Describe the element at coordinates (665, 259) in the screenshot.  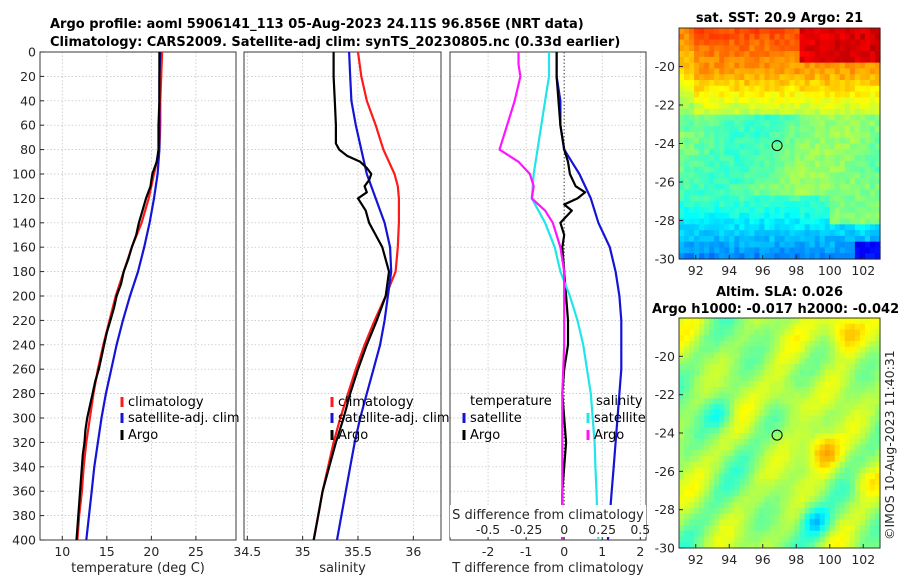
I see `map-y-tick-label: -30` at that location.